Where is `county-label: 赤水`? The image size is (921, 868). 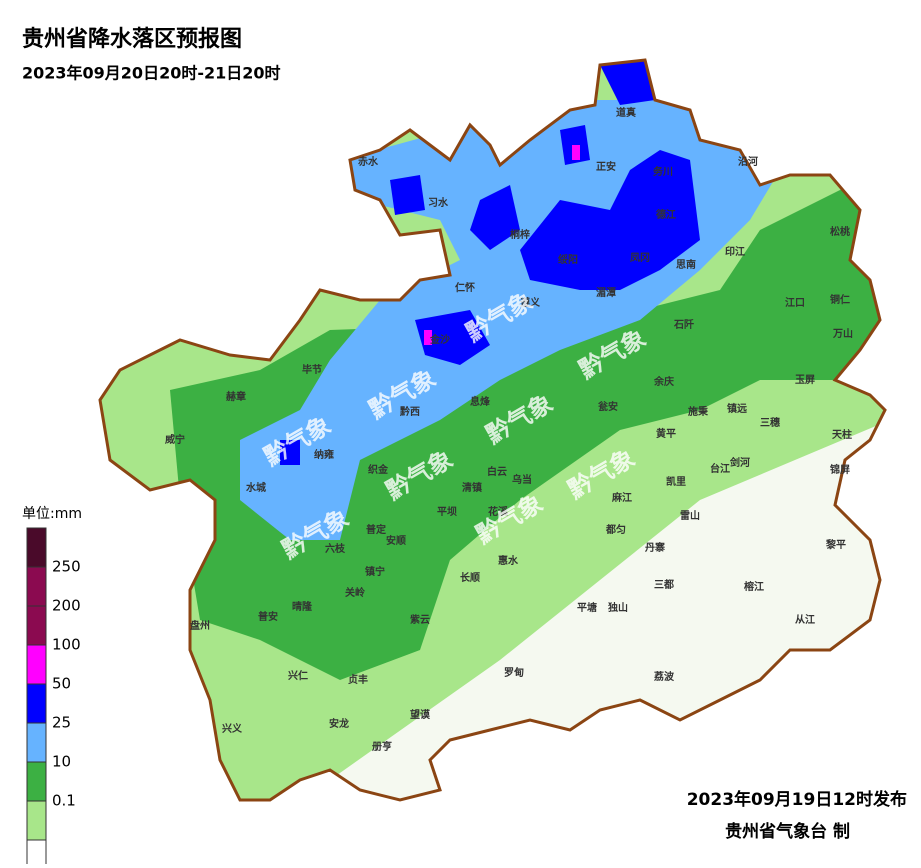 county-label: 赤水 is located at coordinates (368, 161).